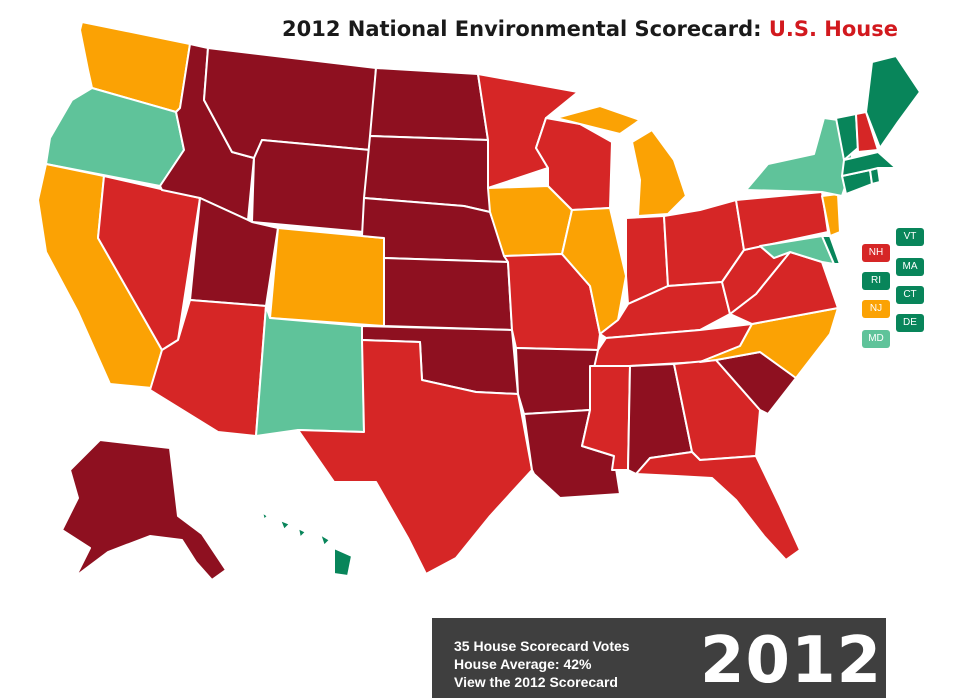  Describe the element at coordinates (910, 237) in the screenshot. I see `badge-VT: VT` at that location.